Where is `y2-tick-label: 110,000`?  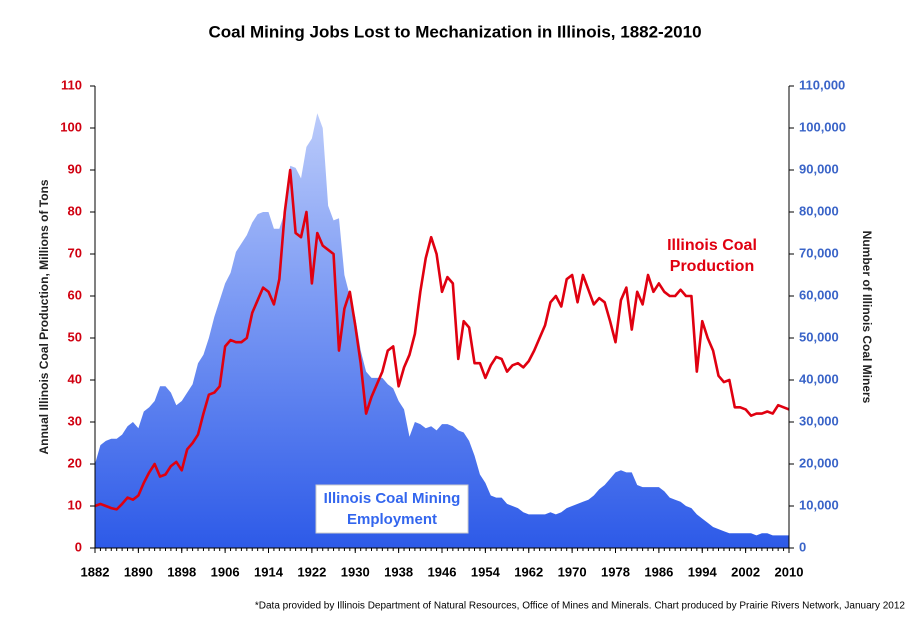 y2-tick-label: 110,000 is located at coordinates (822, 84).